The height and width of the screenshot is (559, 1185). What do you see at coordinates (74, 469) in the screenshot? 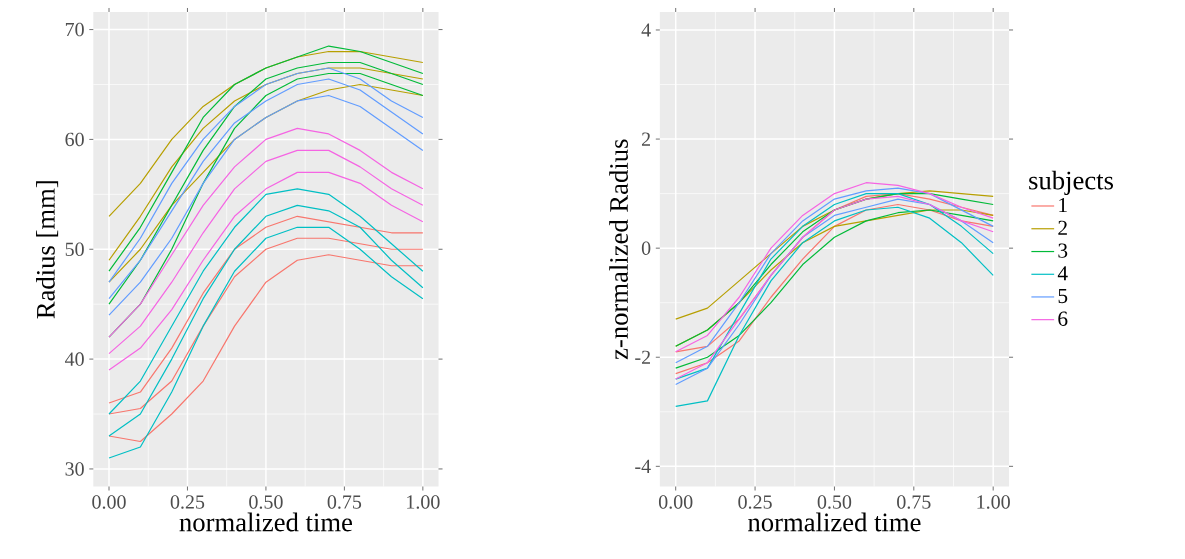
I see `y-tick-label: 30` at bounding box center [74, 469].